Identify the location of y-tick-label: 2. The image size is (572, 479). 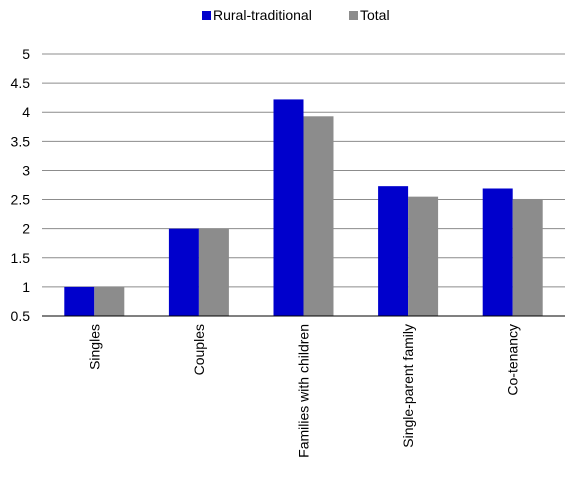
(26, 229).